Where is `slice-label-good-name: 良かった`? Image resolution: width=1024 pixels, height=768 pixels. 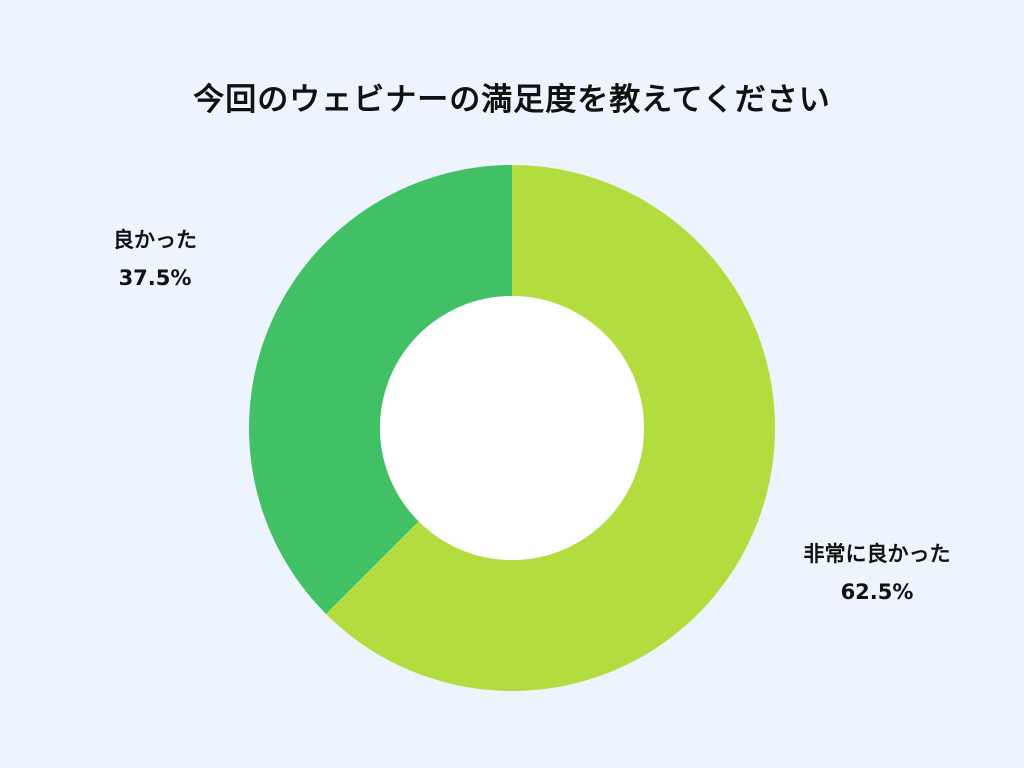
slice-label-good-name: 良かった is located at coordinates (155, 240).